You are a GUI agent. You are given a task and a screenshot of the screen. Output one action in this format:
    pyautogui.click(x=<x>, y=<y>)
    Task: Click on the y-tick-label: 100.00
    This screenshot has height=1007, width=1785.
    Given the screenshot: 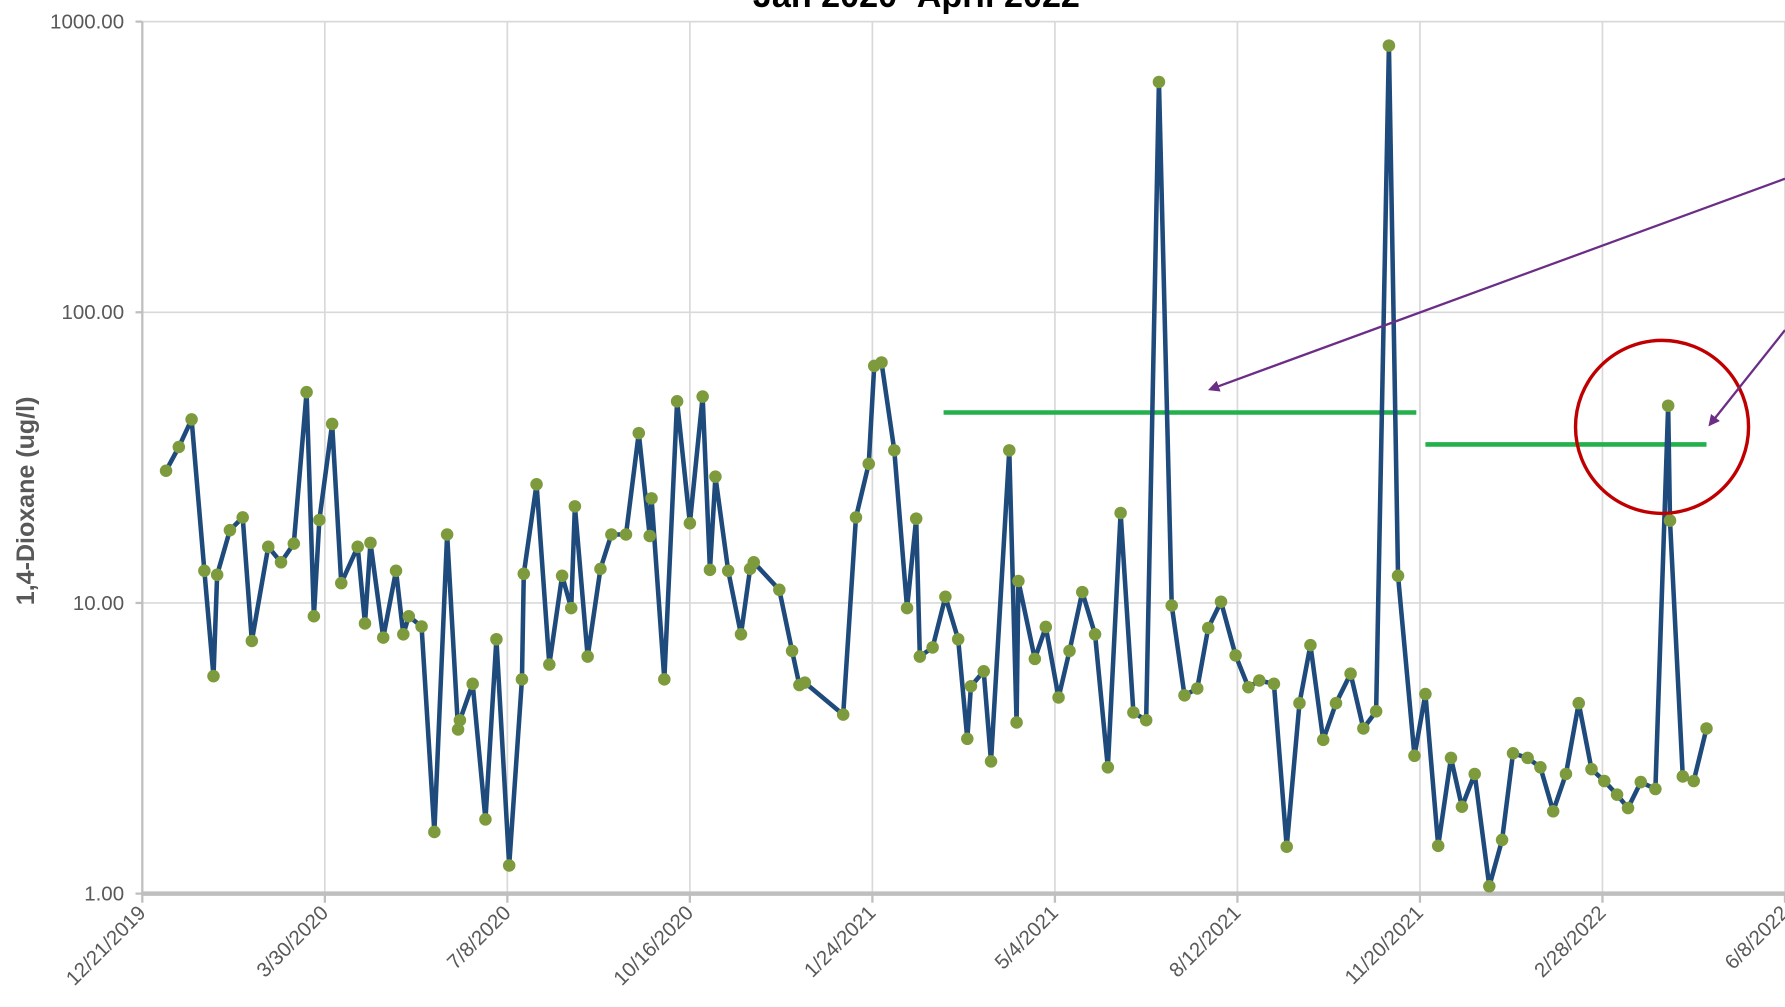 What is the action you would take?
    pyautogui.click(x=92, y=312)
    